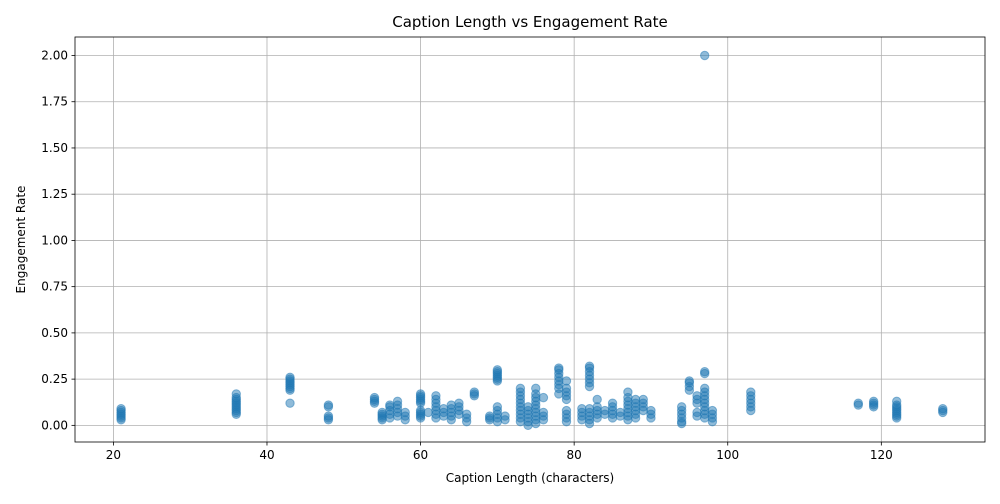 The height and width of the screenshot is (504, 1000). What do you see at coordinates (420, 455) in the screenshot?
I see `x-tick-label: 60` at bounding box center [420, 455].